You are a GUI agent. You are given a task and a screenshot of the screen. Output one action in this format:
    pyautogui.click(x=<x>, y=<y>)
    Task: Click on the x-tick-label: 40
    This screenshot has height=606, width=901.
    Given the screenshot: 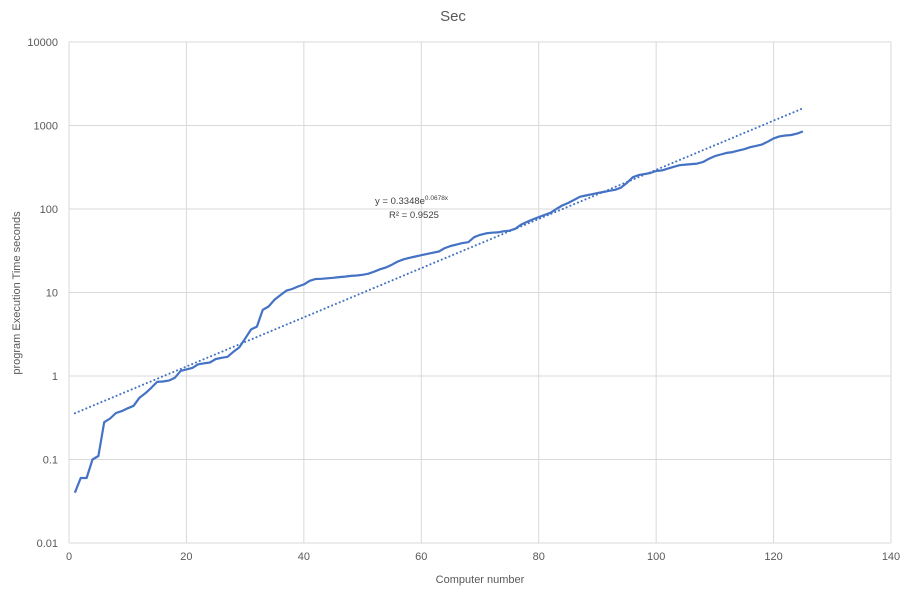 What is the action you would take?
    pyautogui.click(x=304, y=557)
    